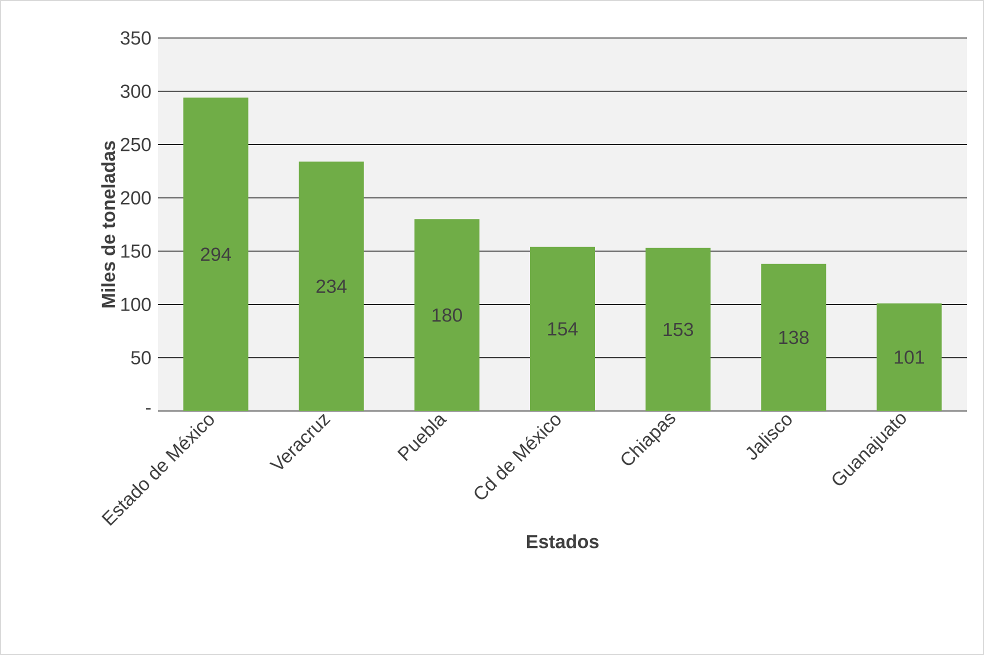 The width and height of the screenshot is (984, 655). I want to click on data-label: 294, so click(216, 255).